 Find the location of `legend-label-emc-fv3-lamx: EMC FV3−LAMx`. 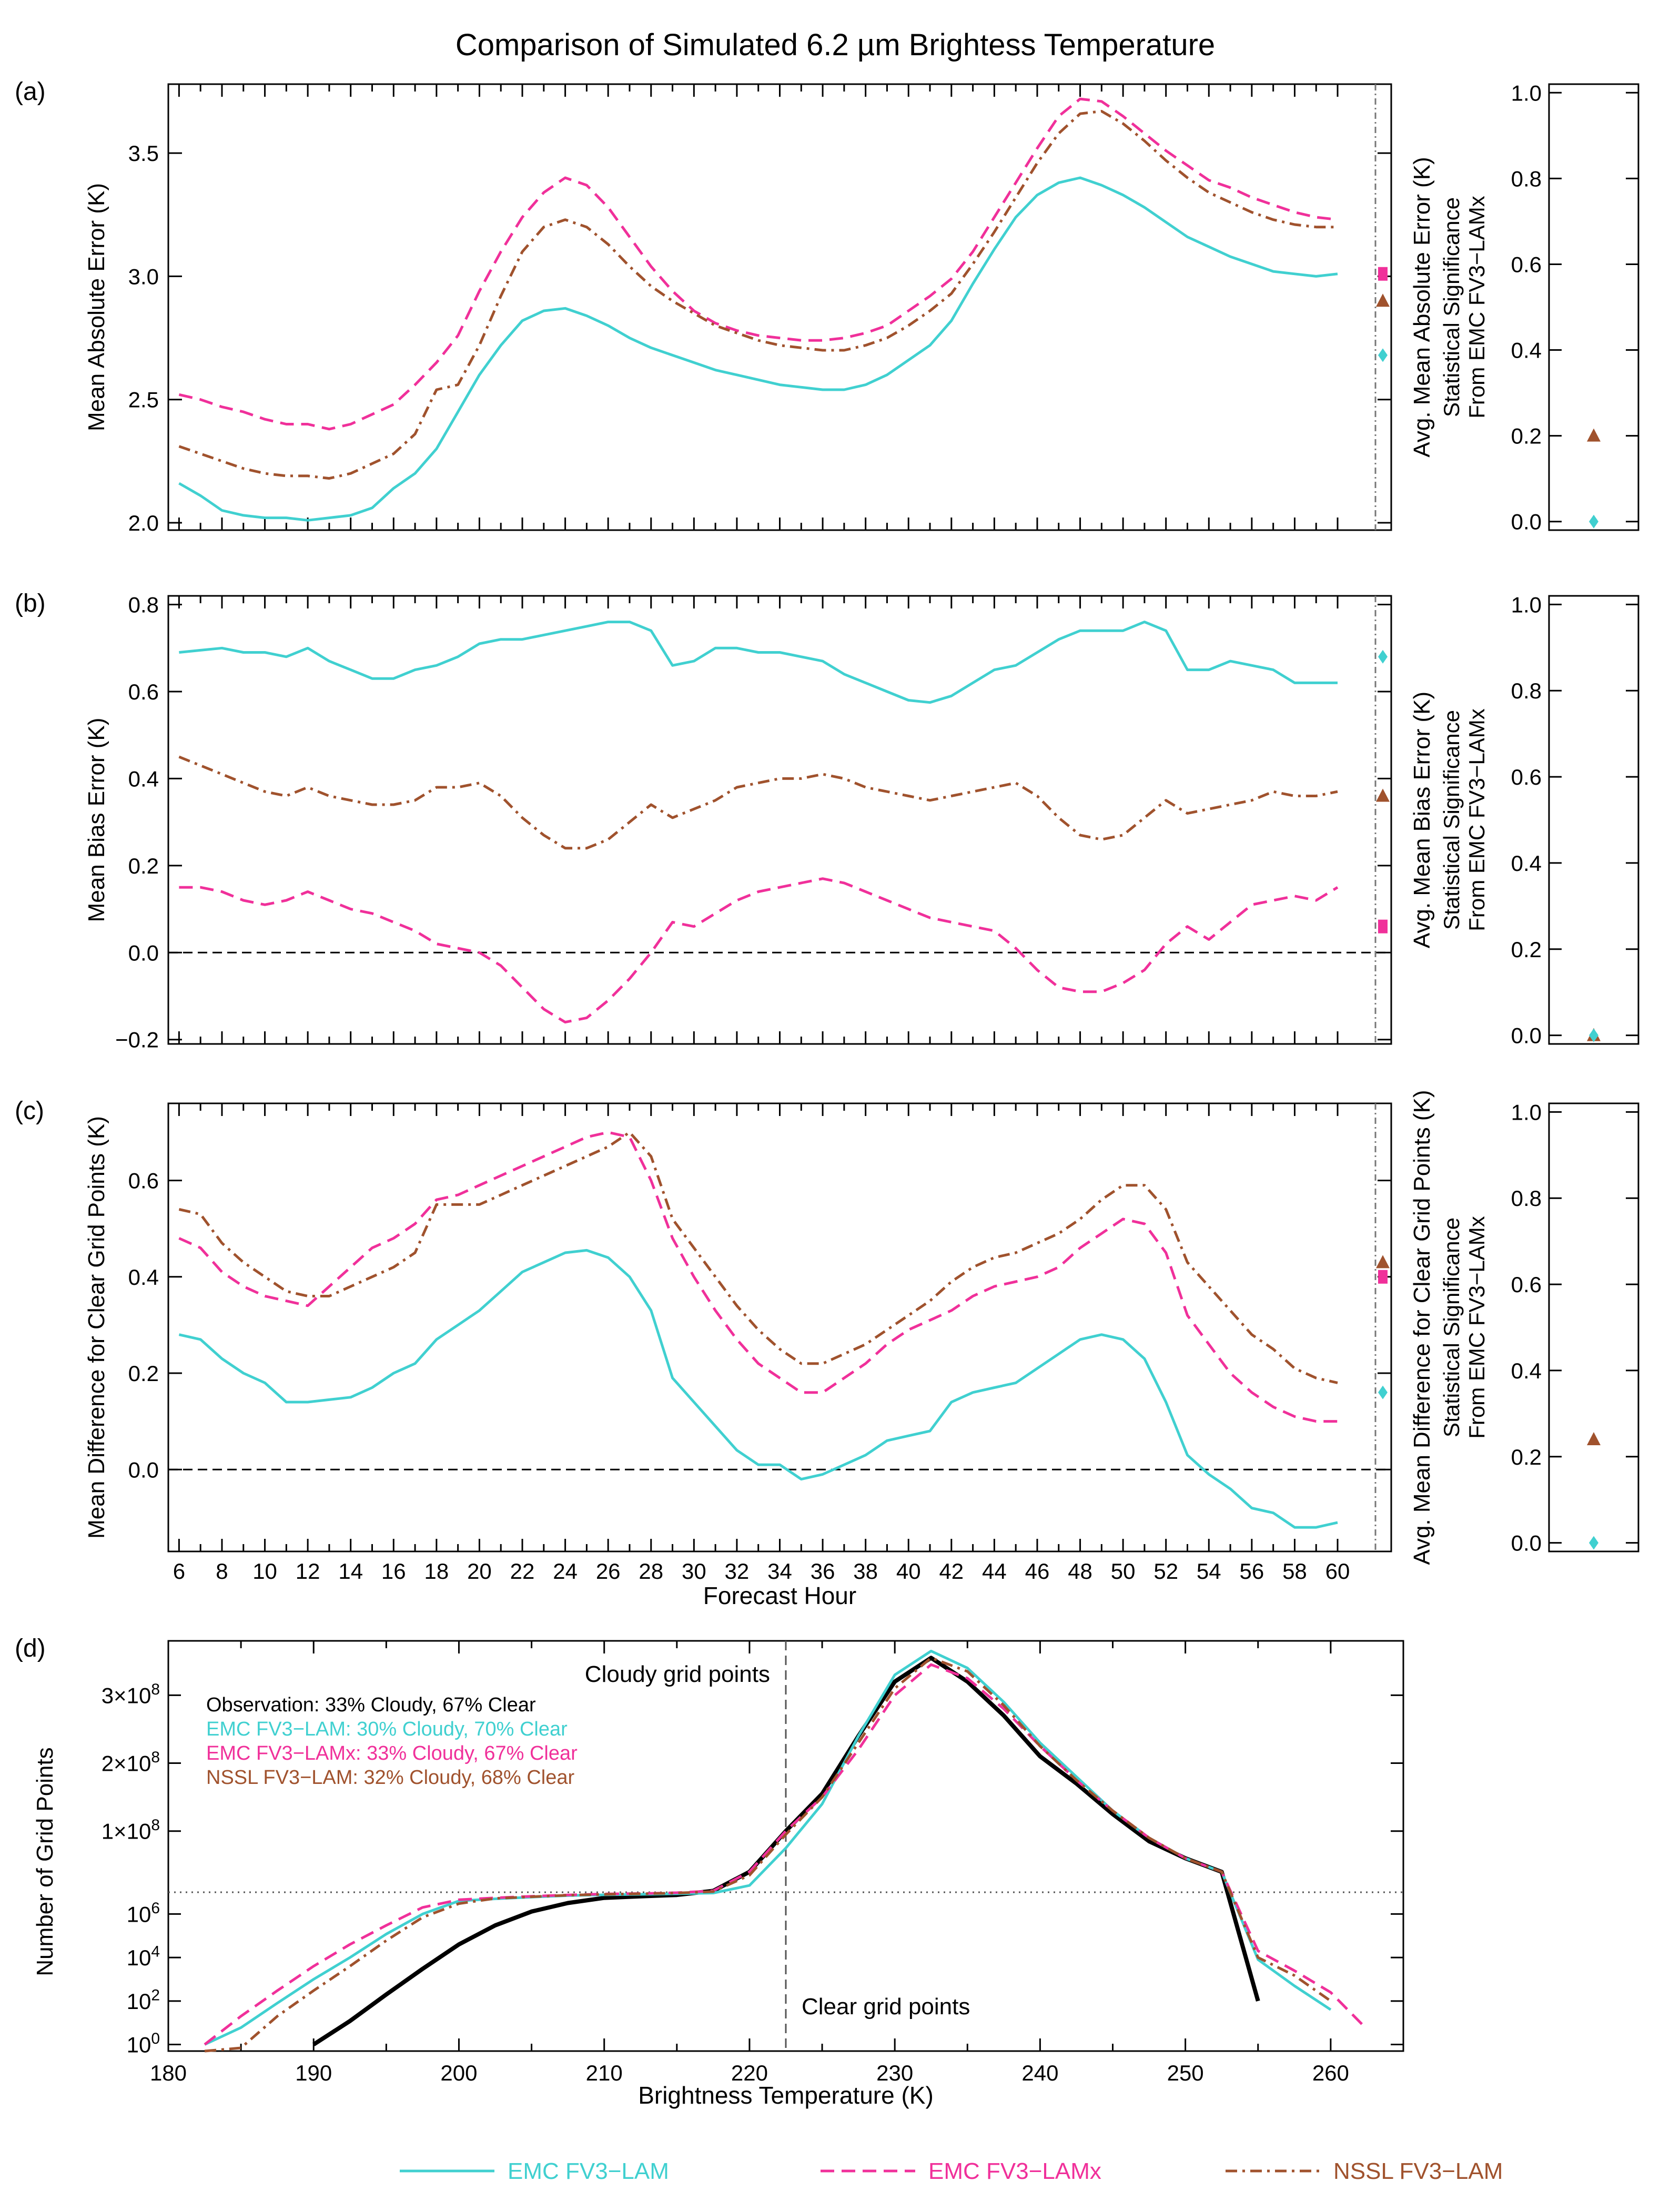

legend-label-emc-fv3-lamx: EMC FV3−LAMx is located at coordinates (1014, 2171).